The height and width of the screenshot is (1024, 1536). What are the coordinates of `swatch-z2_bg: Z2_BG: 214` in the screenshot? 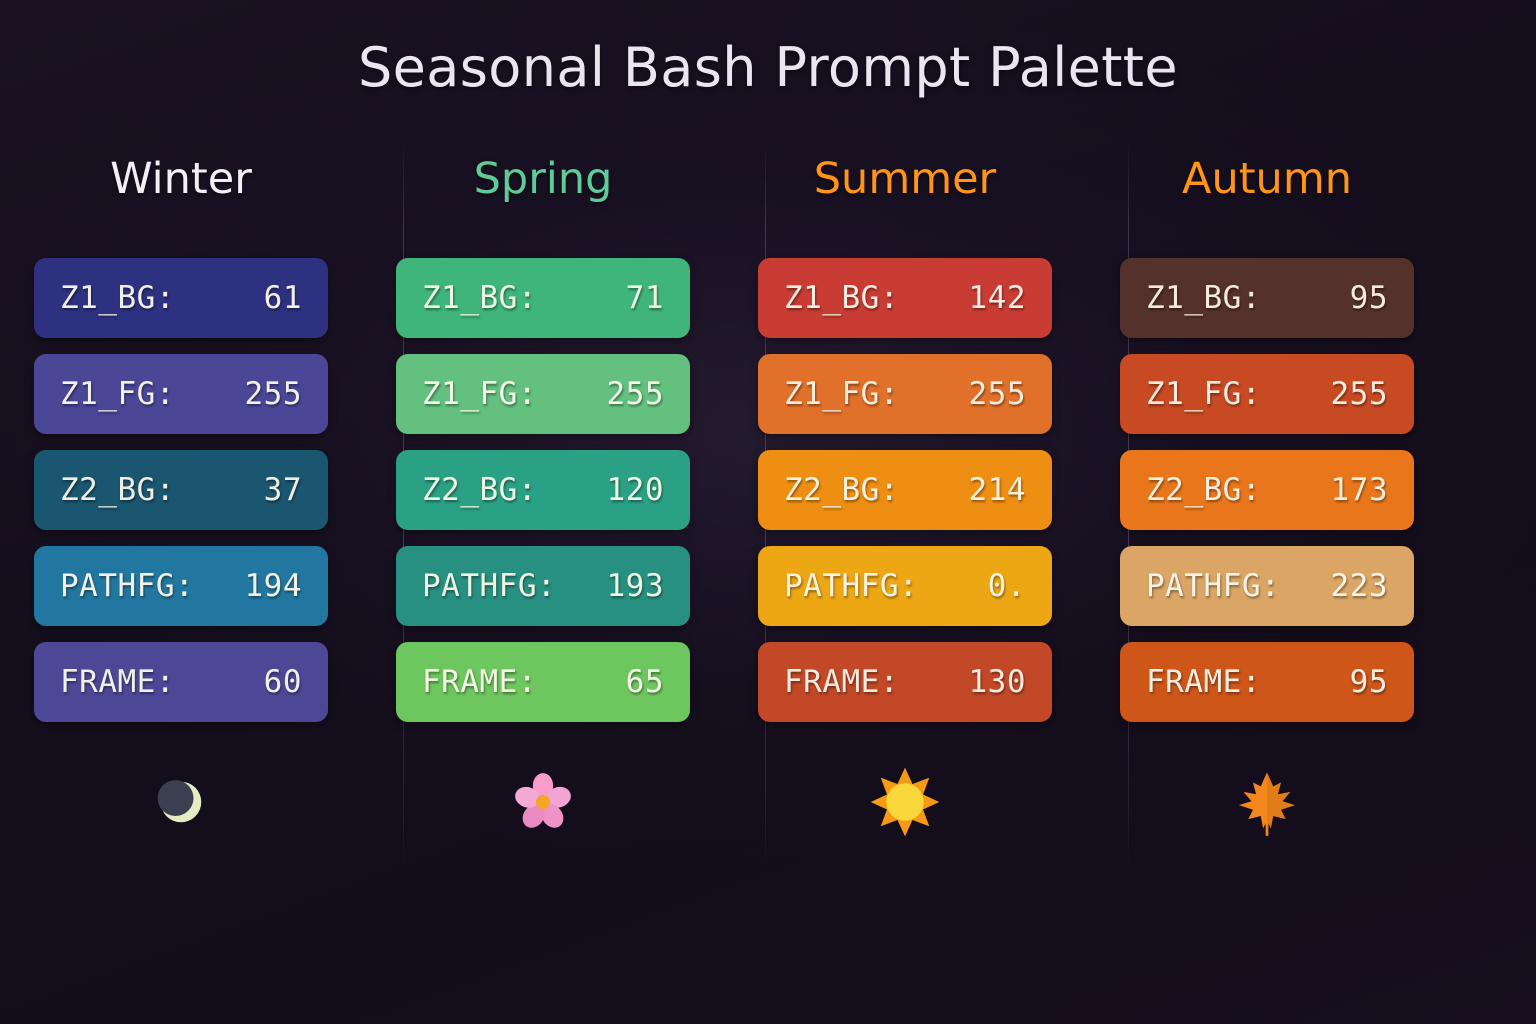 It's located at (905, 490).